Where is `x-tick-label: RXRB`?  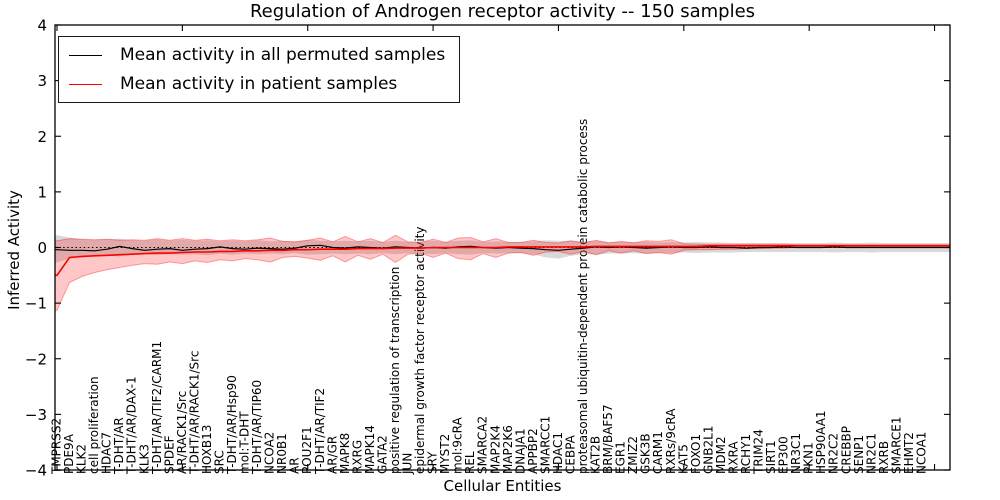
x-tick-label: RXRB is located at coordinates (884, 457).